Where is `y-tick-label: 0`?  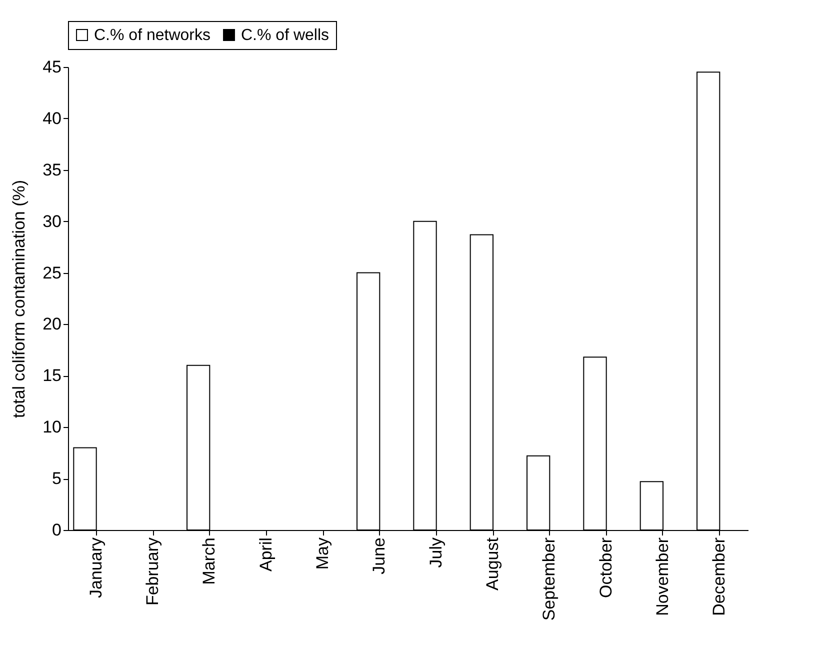
y-tick-label: 0 is located at coordinates (57, 530).